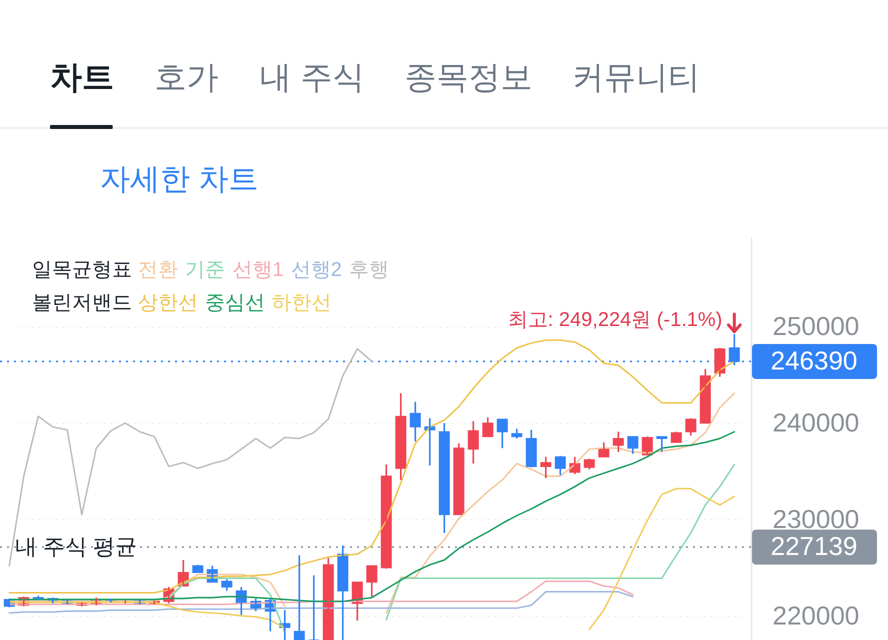 The height and width of the screenshot is (640, 888). What do you see at coordinates (311, 77) in the screenshot?
I see `text: 내 주식` at bounding box center [311, 77].